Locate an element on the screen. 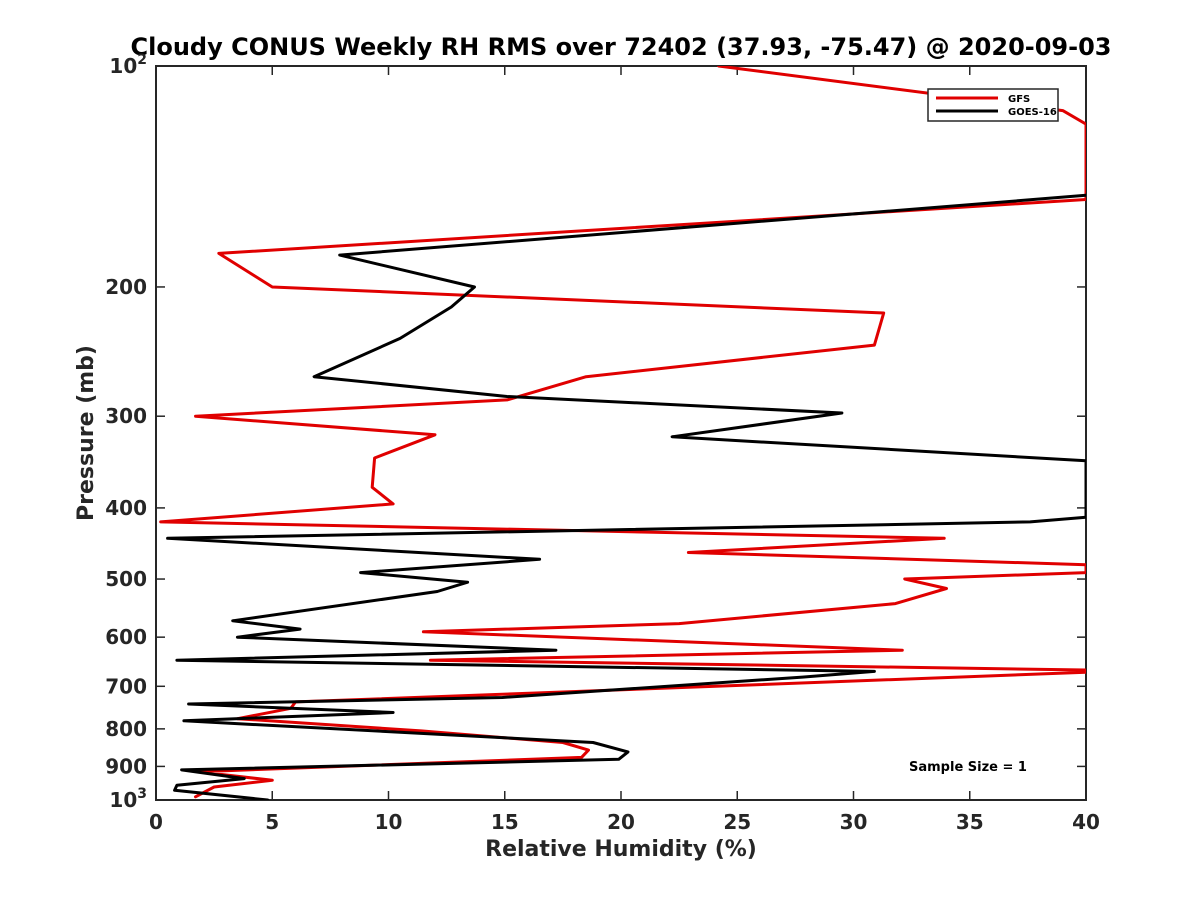 The width and height of the screenshot is (1200, 900). x-tick-label: 10 is located at coordinates (389, 822).